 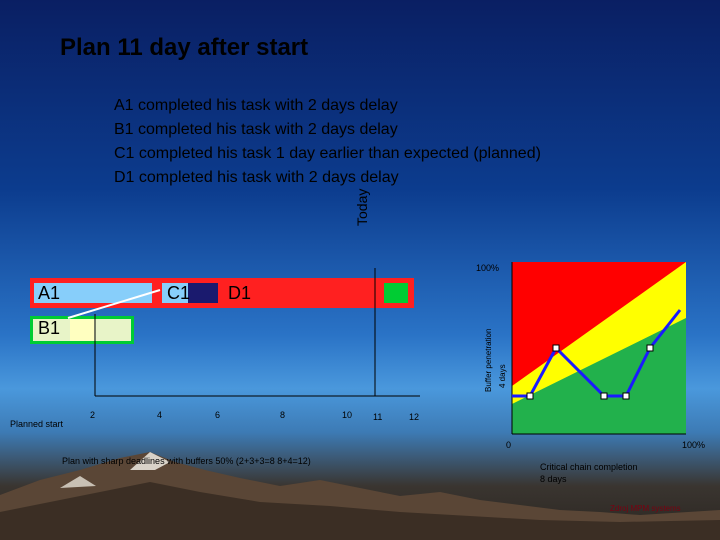 What do you see at coordinates (488, 268) in the screenshot?
I see `fever-top-label: 100%` at bounding box center [488, 268].